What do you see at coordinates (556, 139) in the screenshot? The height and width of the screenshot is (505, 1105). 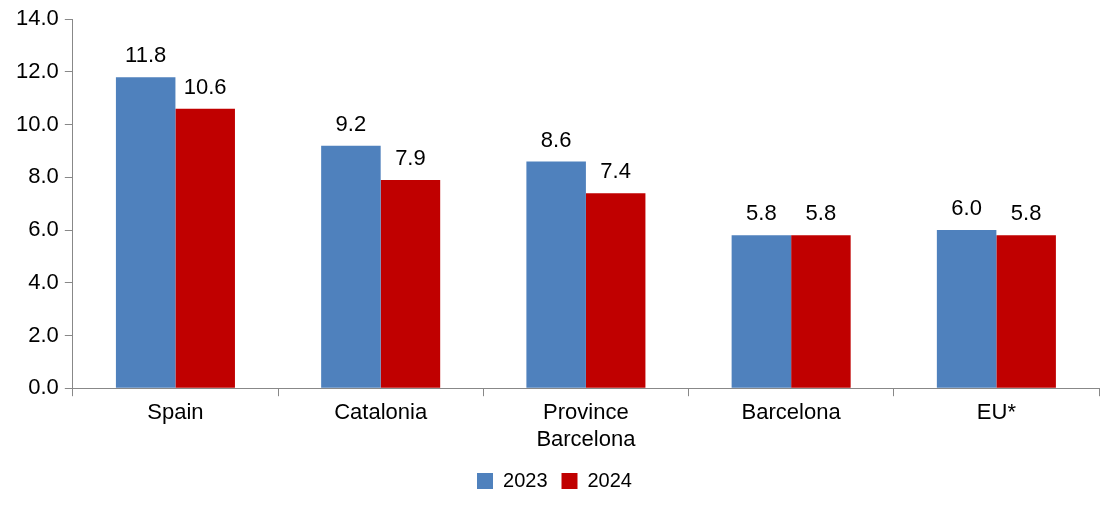 I see `data-label: 8.6` at bounding box center [556, 139].